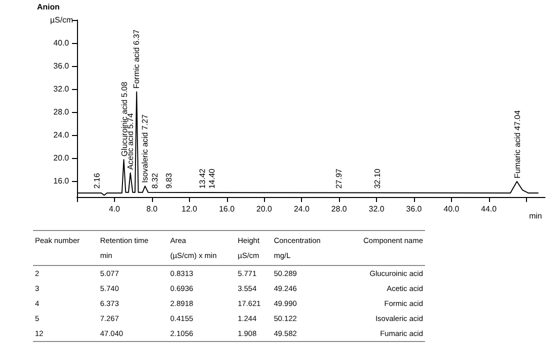  Describe the element at coordinates (145, 148) in the screenshot. I see `annotation: Isovaleric acid 7.27` at that location.